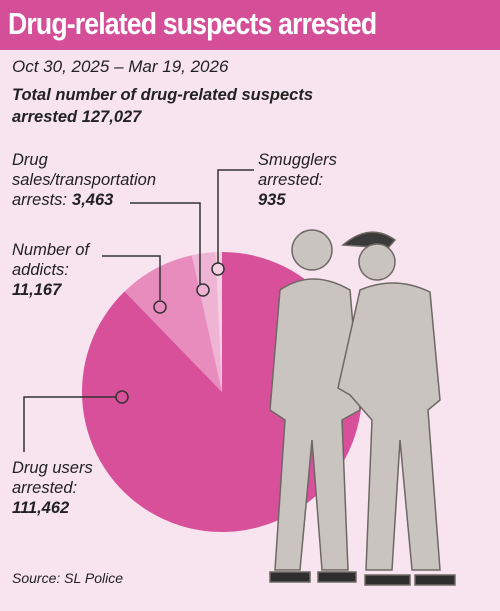  What do you see at coordinates (68, 578) in the screenshot?
I see `source: Source: SL Police` at bounding box center [68, 578].